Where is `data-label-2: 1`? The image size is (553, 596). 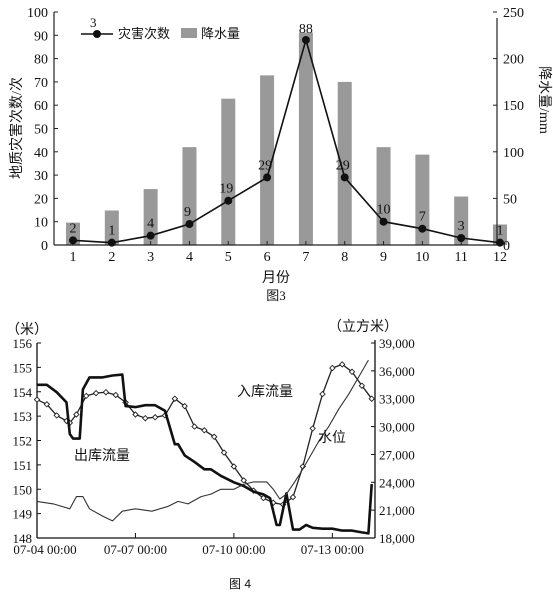
data-label-2: 1 is located at coordinates (111, 231).